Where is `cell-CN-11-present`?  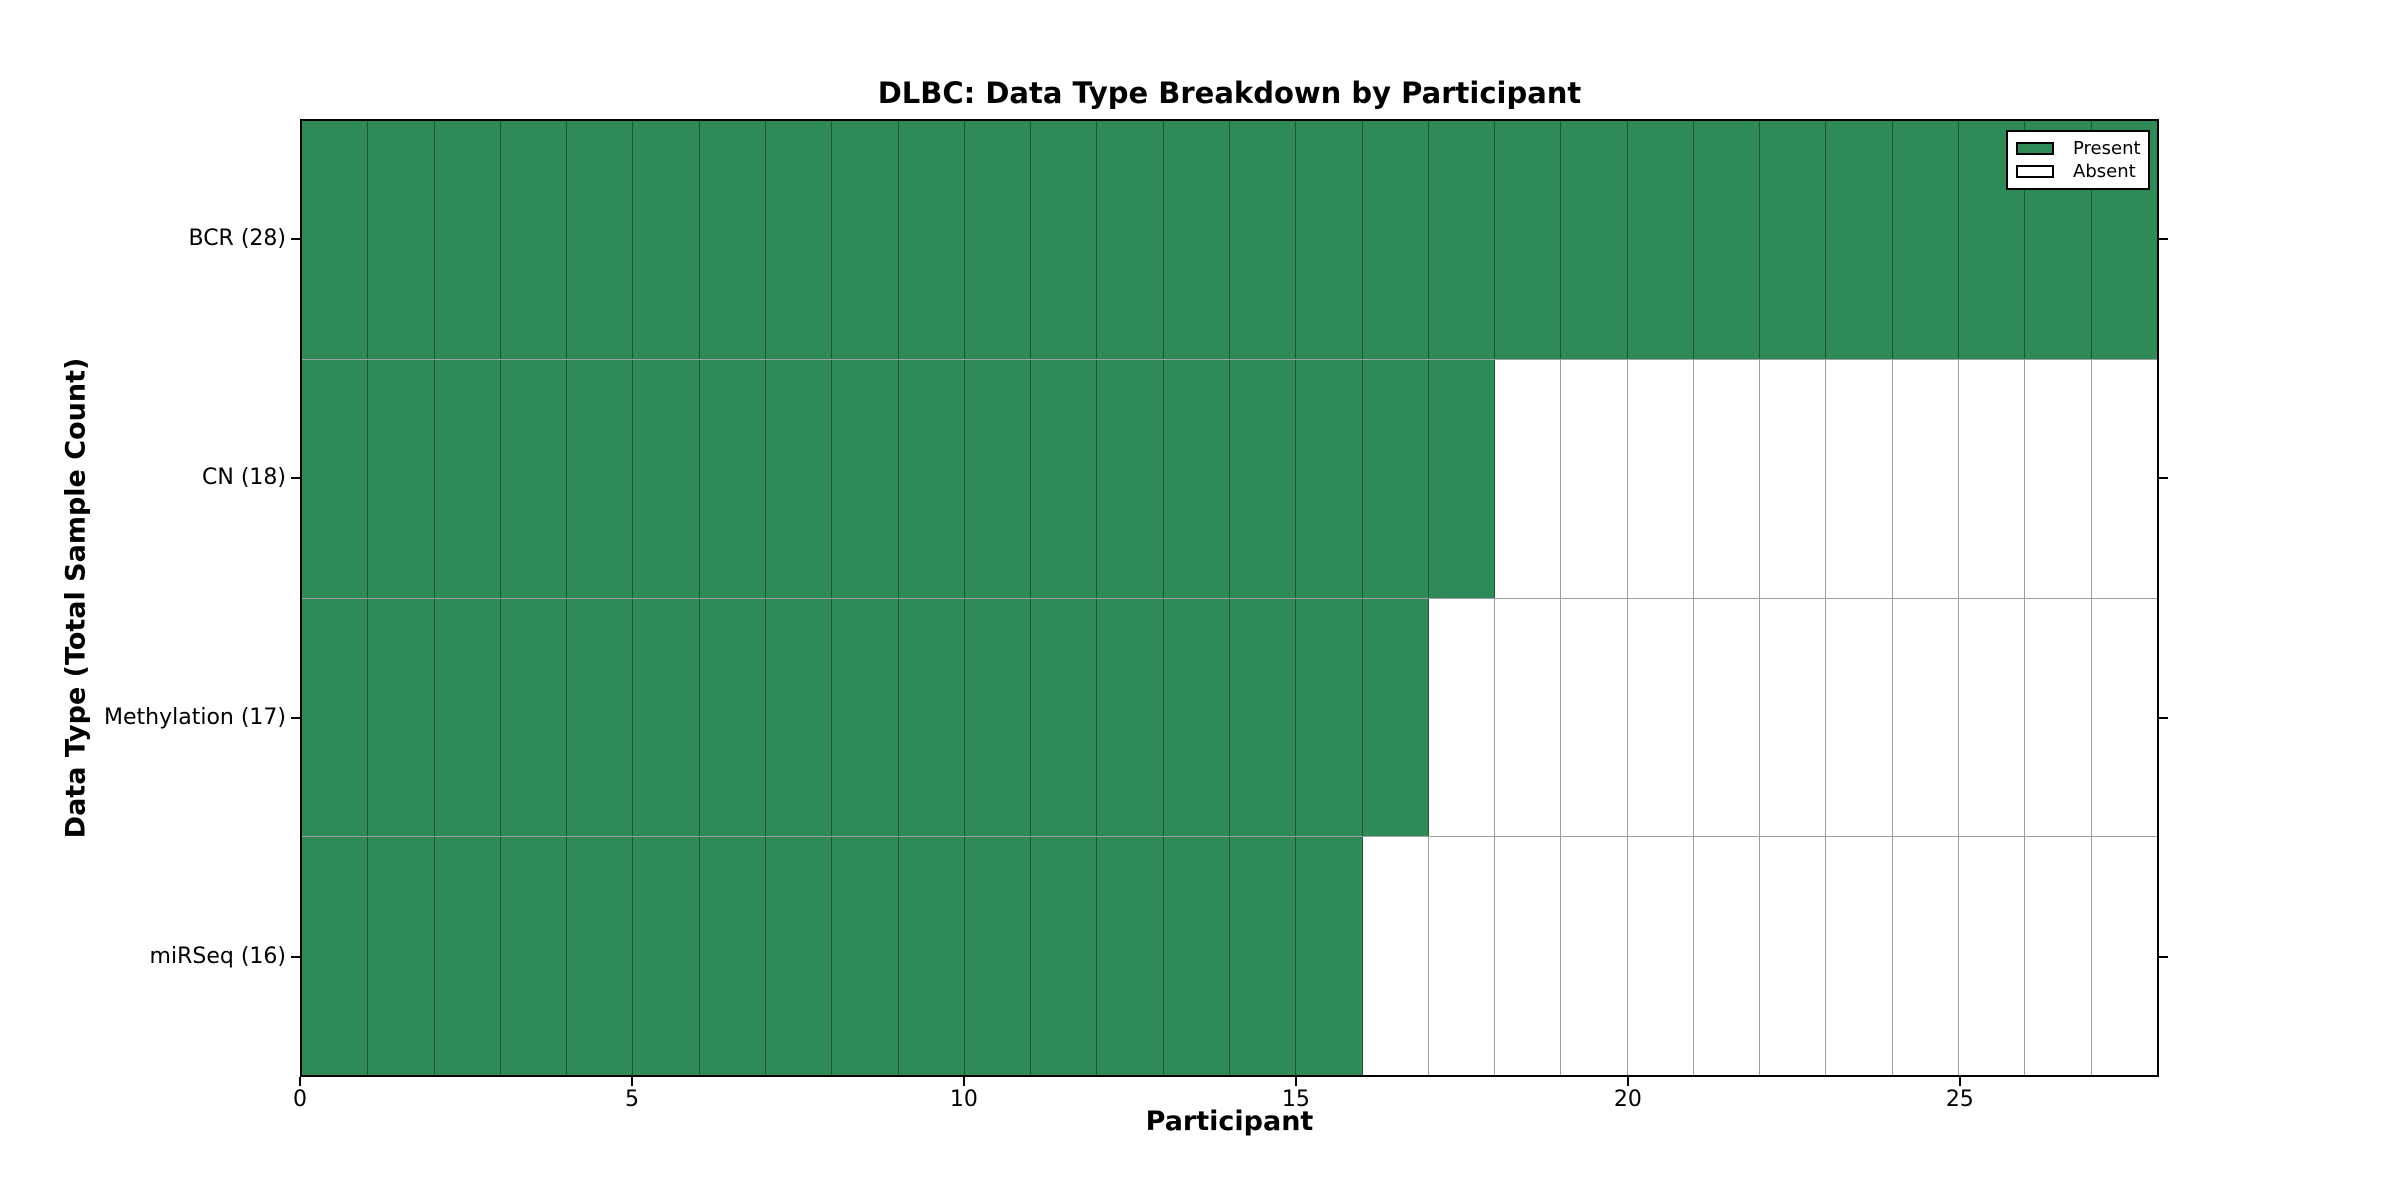
cell-CN-11-present is located at coordinates (1064, 478).